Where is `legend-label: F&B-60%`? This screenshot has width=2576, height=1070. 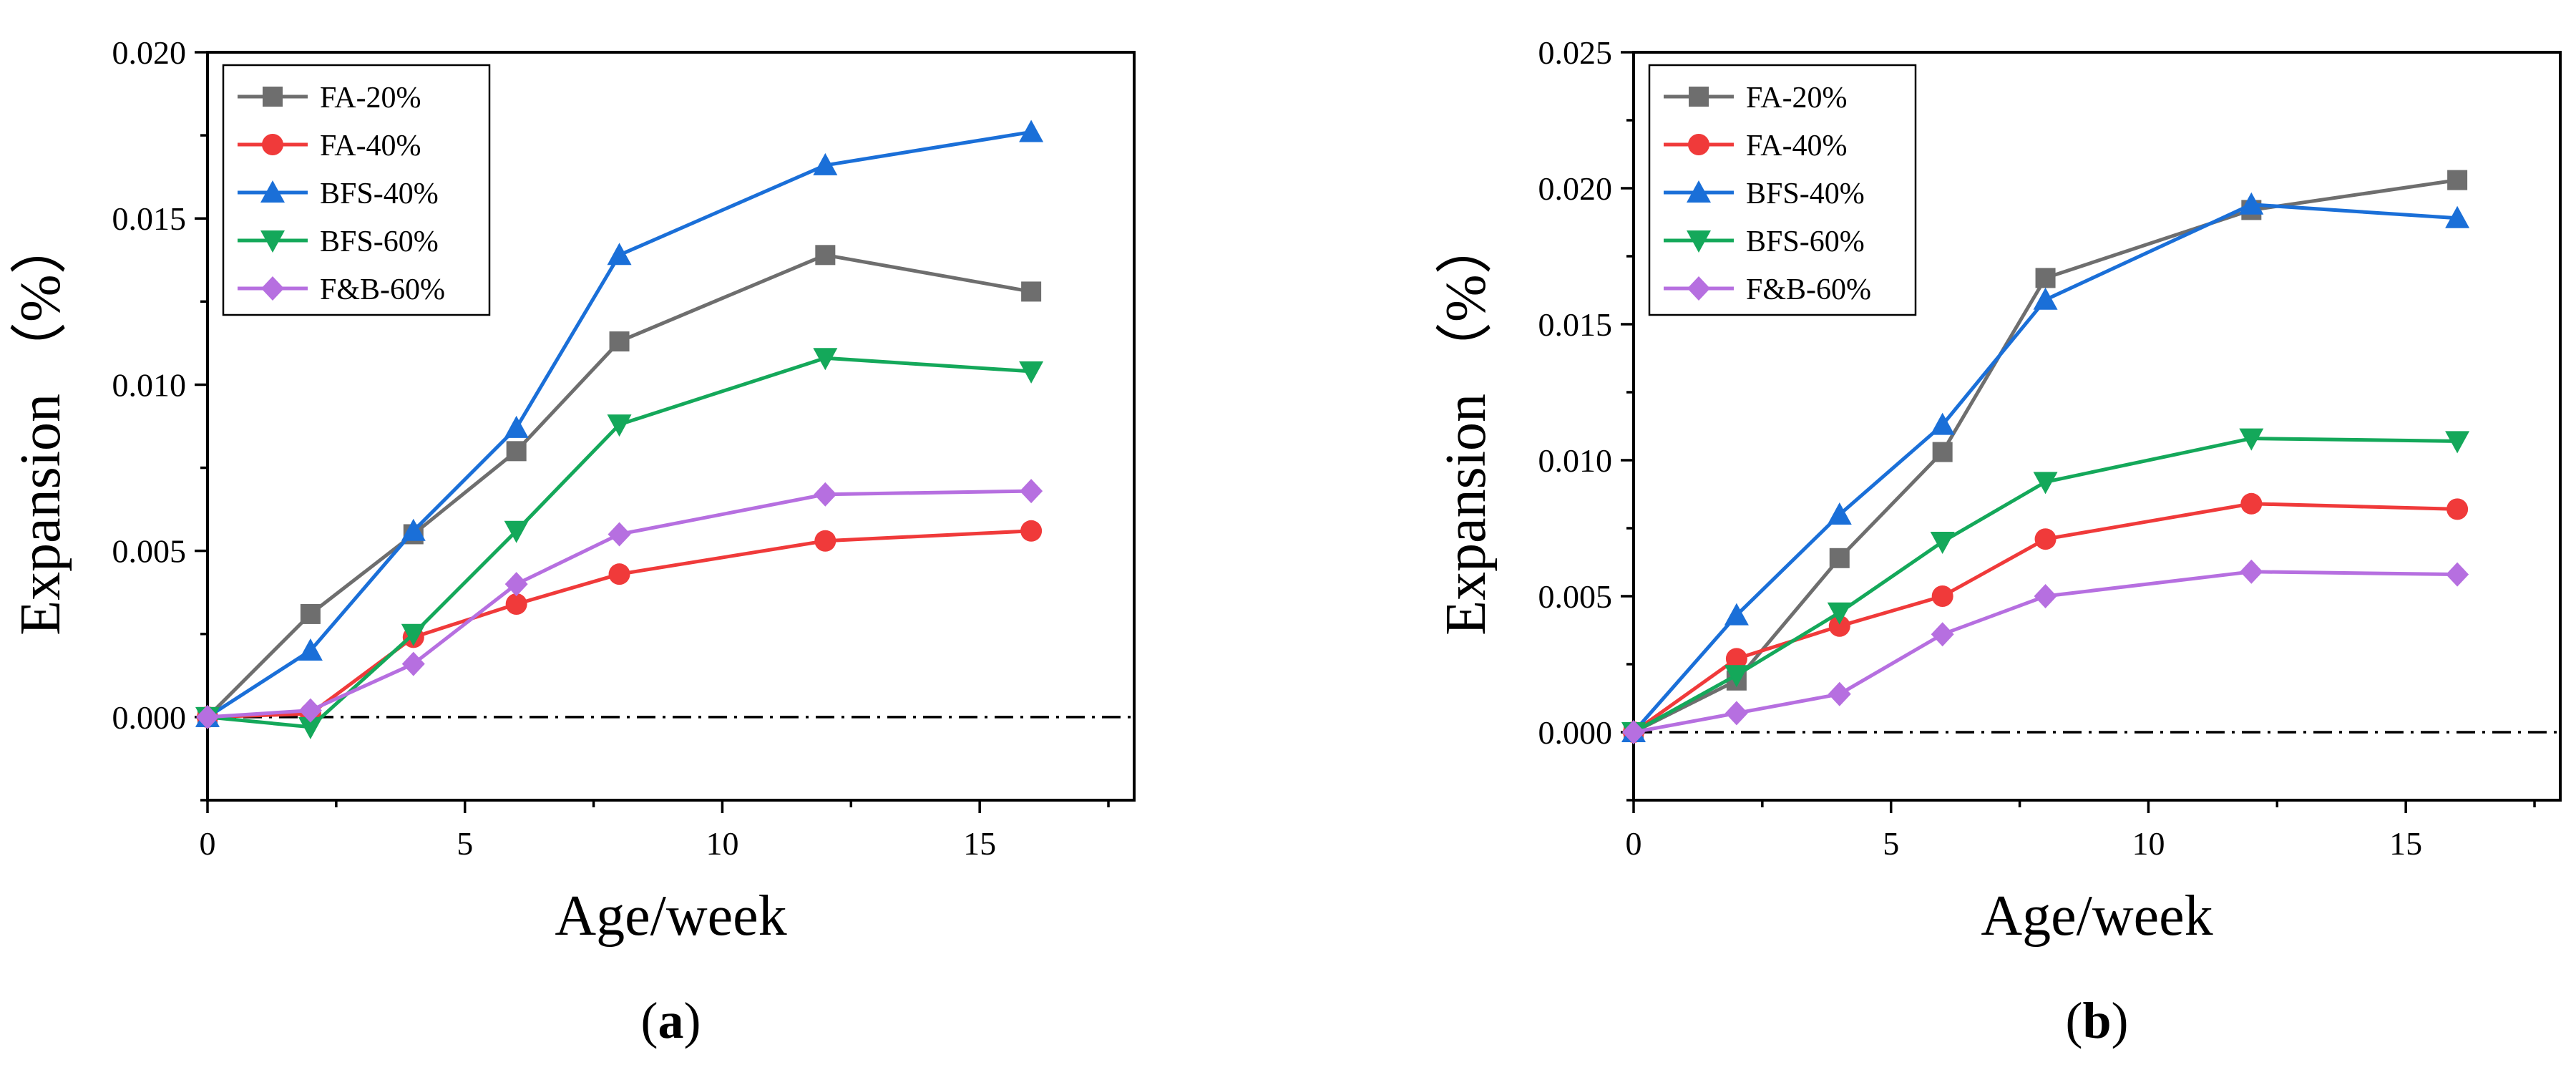
legend-label: F&B-60% is located at coordinates (1808, 289).